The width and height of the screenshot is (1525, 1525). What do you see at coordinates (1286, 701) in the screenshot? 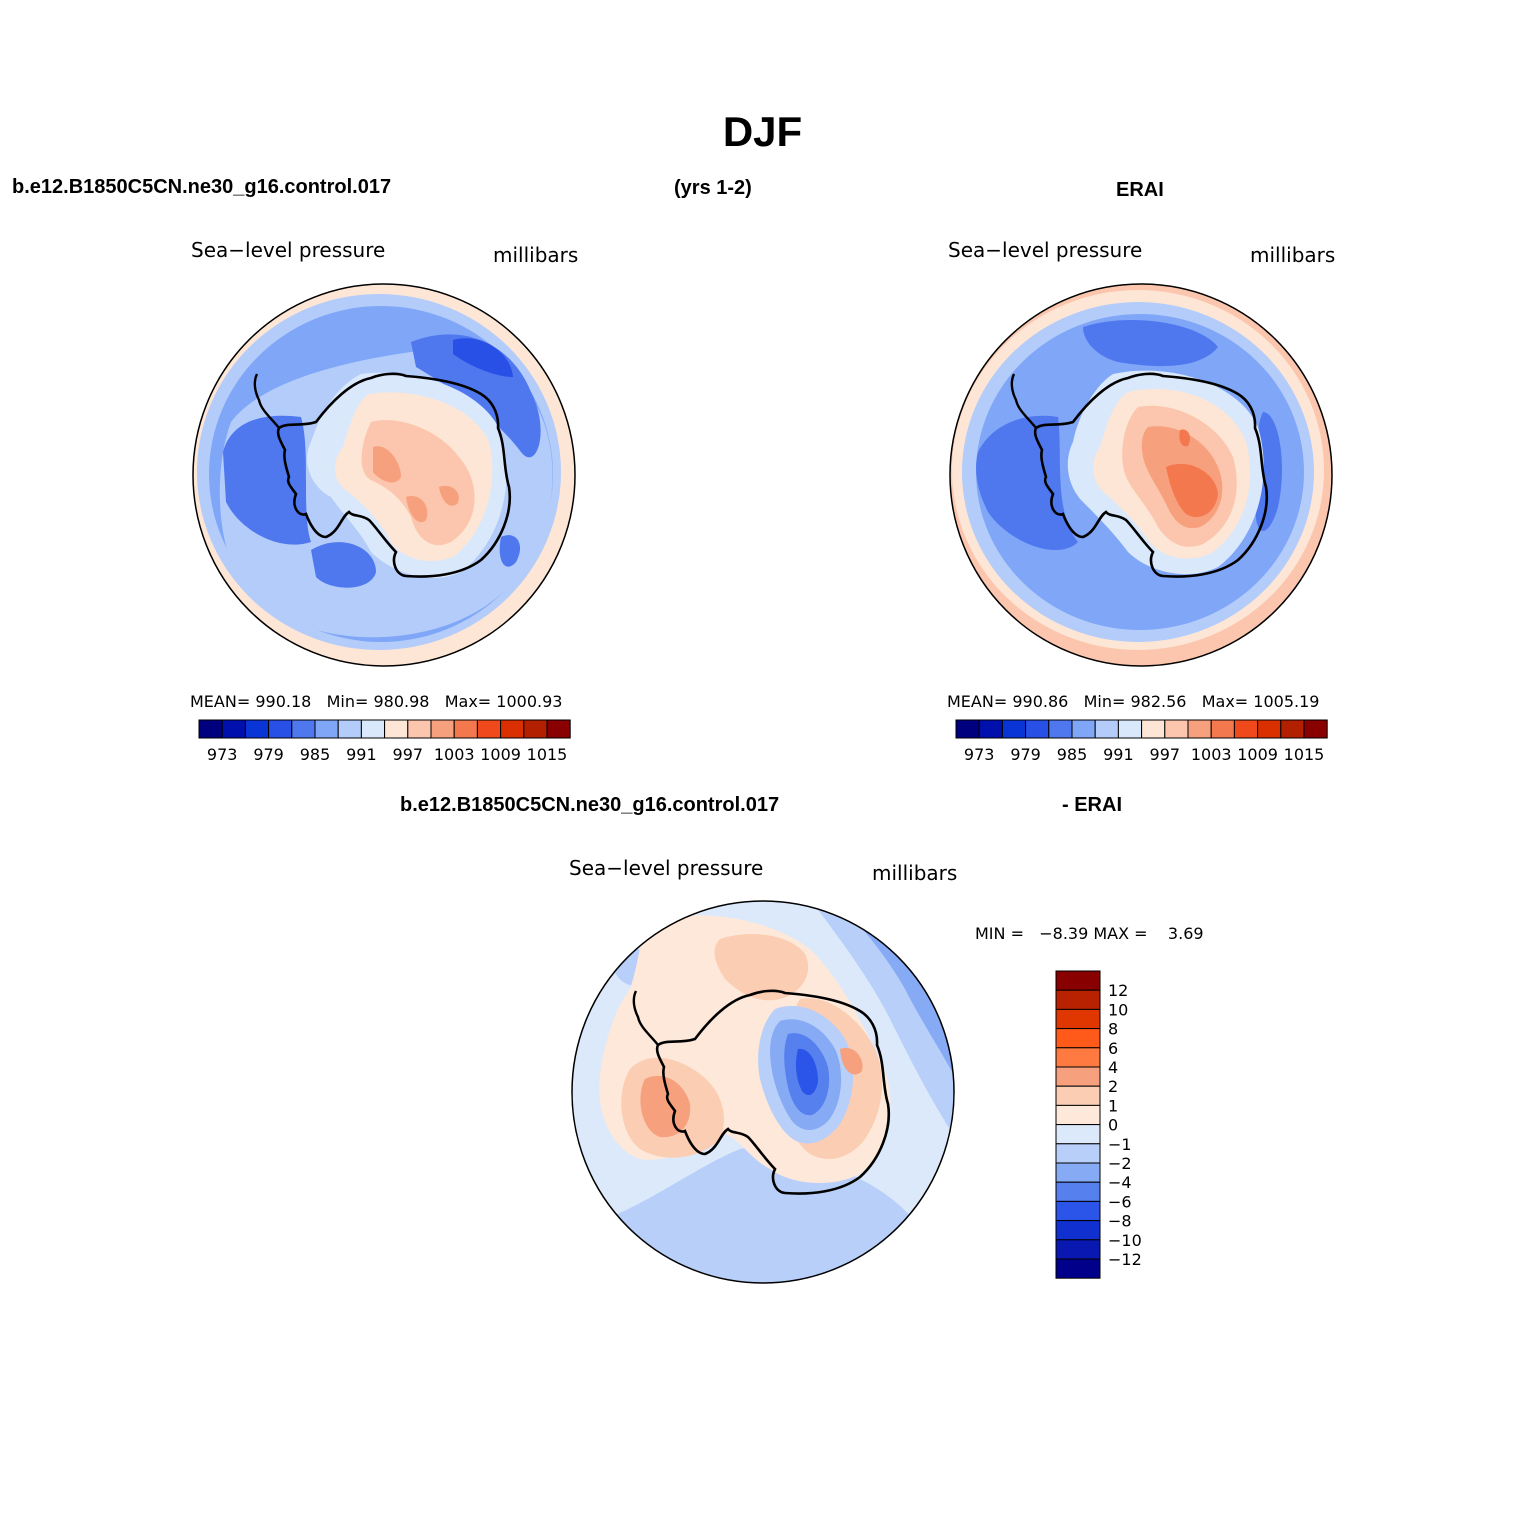
I see `panel2-max: 1005.19` at bounding box center [1286, 701].